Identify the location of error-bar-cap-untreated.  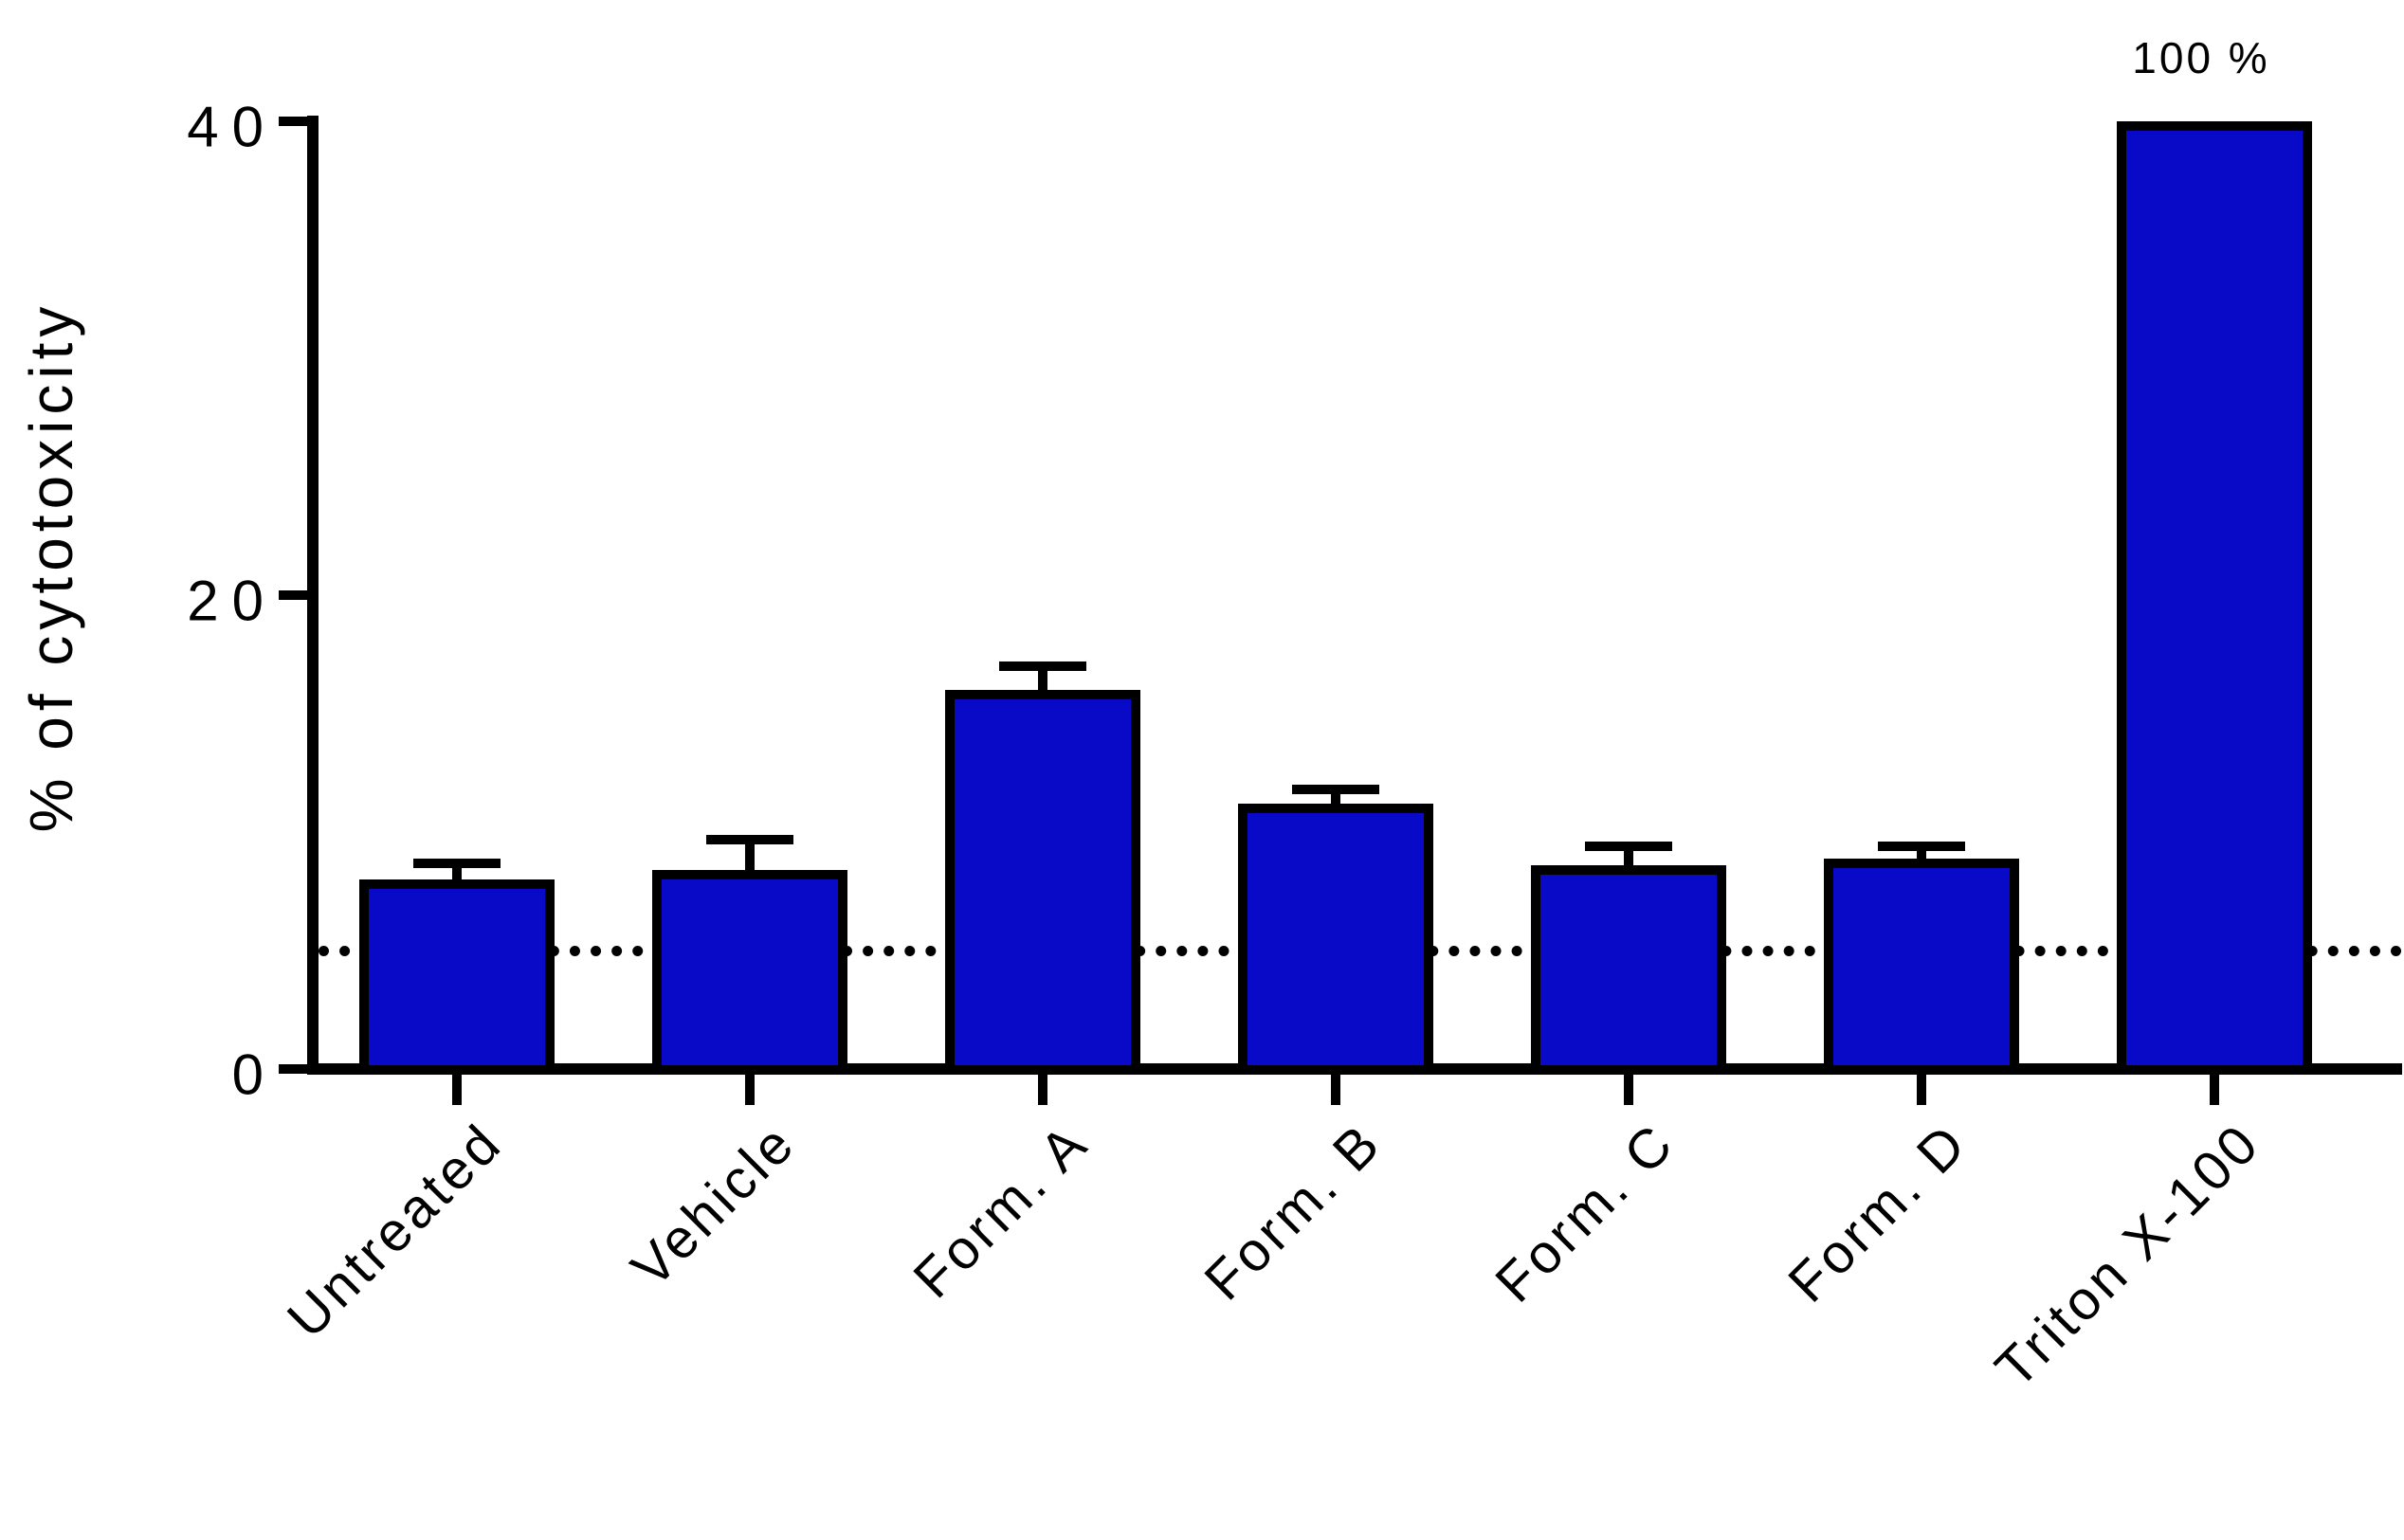
(457, 863).